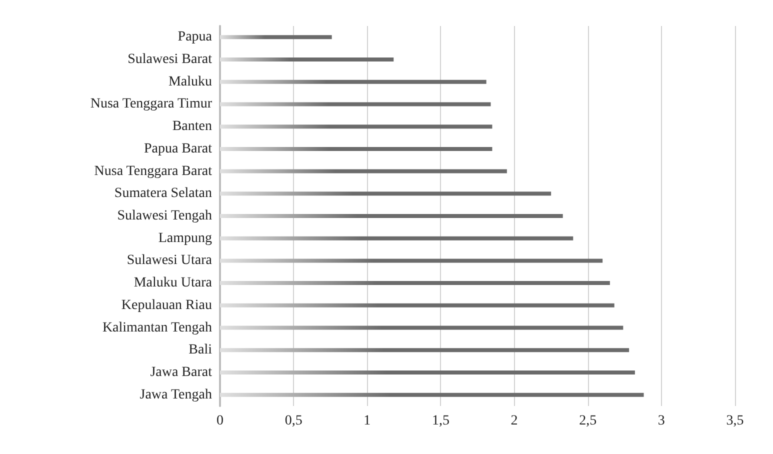  Describe the element at coordinates (176, 394) in the screenshot. I see `y-tick-label: Jawa Tengah` at that location.